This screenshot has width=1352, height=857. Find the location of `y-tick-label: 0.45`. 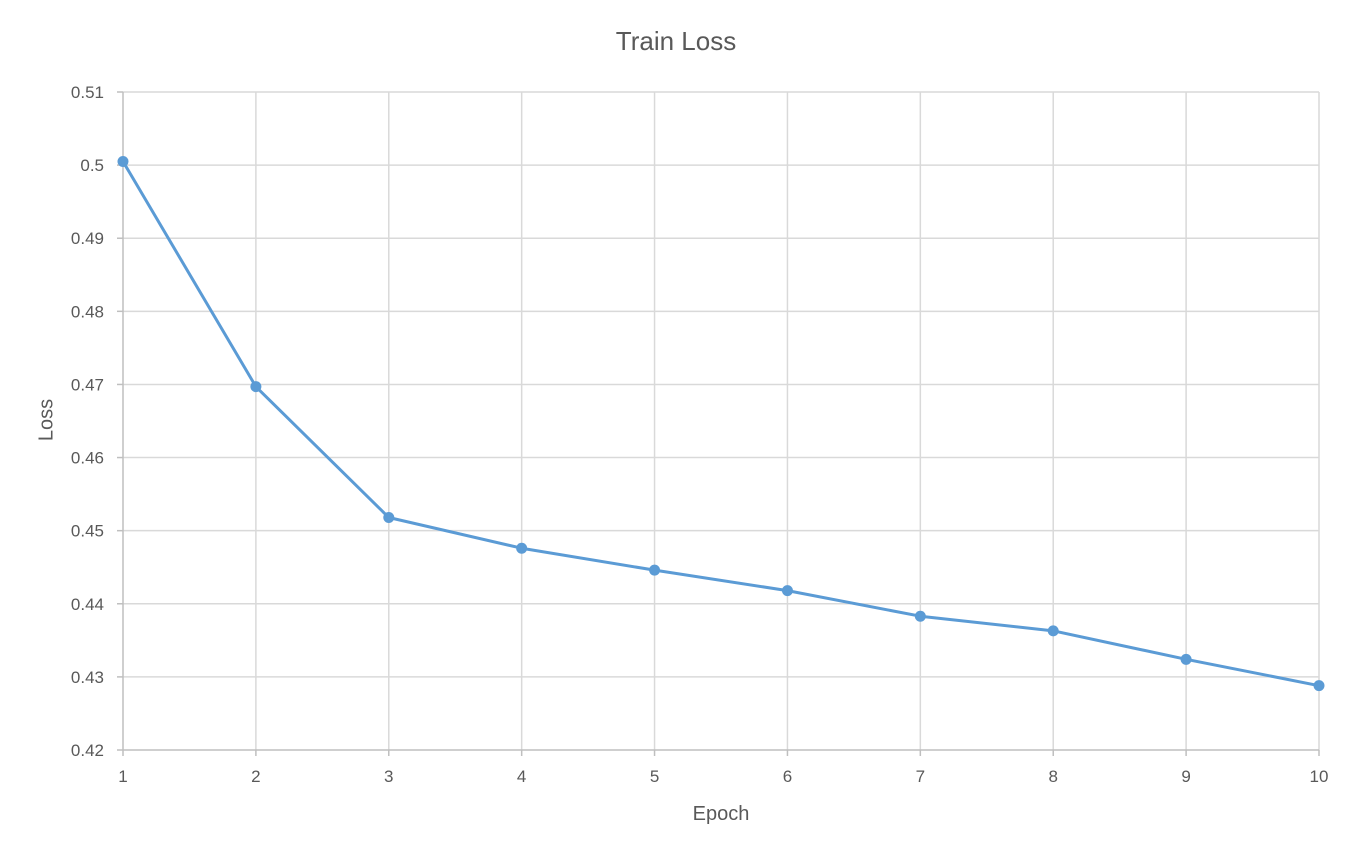

y-tick-label: 0.45 is located at coordinates (87, 531).